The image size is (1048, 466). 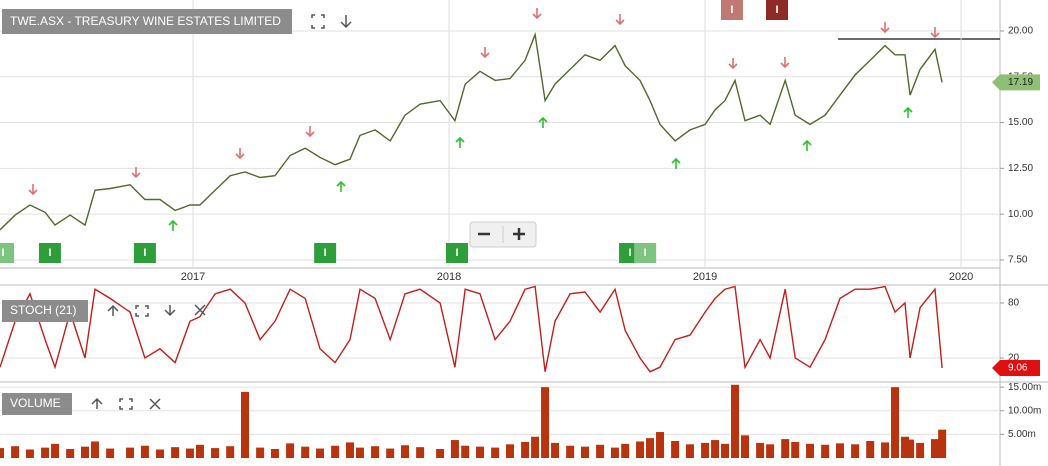 What do you see at coordinates (1020, 122) in the screenshot?
I see `y-tick-label: 15.00` at bounding box center [1020, 122].